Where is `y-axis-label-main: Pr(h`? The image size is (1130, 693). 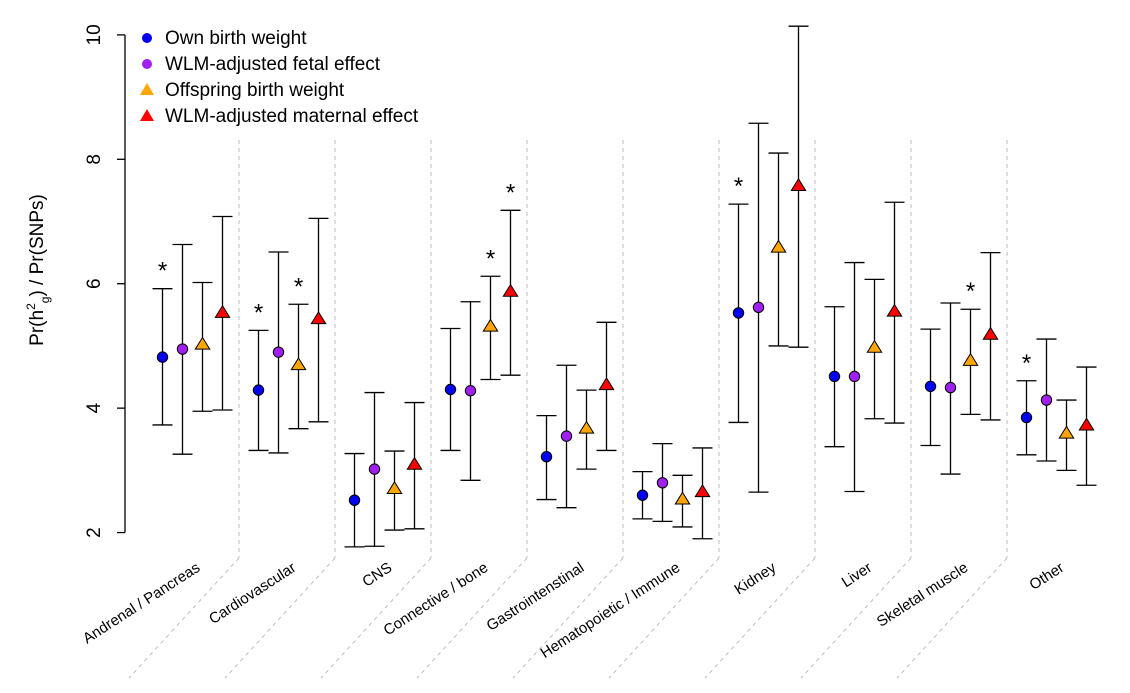 y-axis-label-main: Pr(h is located at coordinates (37, 328).